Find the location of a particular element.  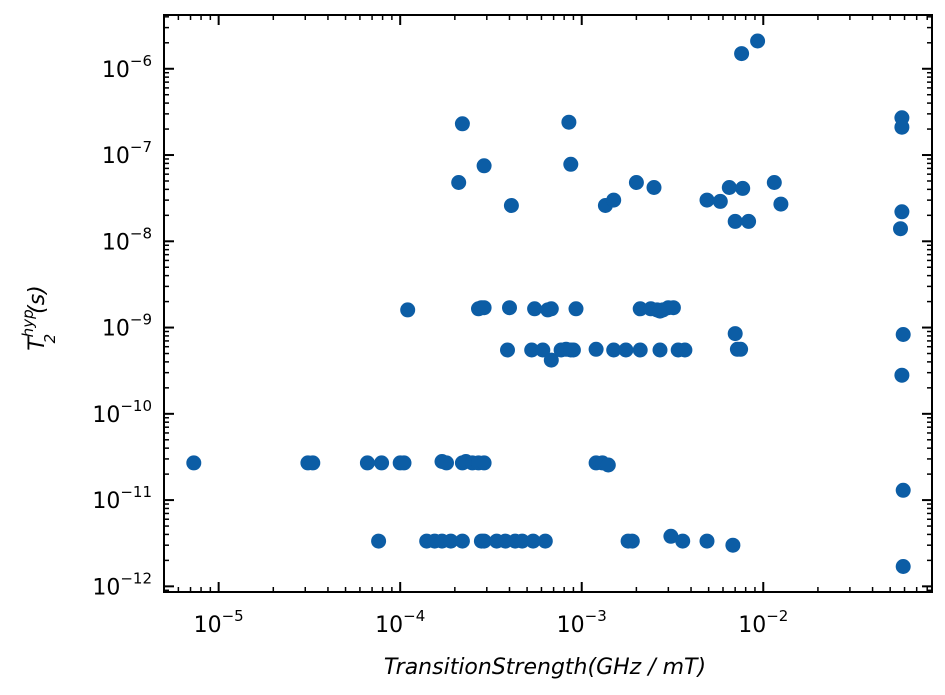

x-tick-label: 10⁻³ is located at coordinates (582, 622).